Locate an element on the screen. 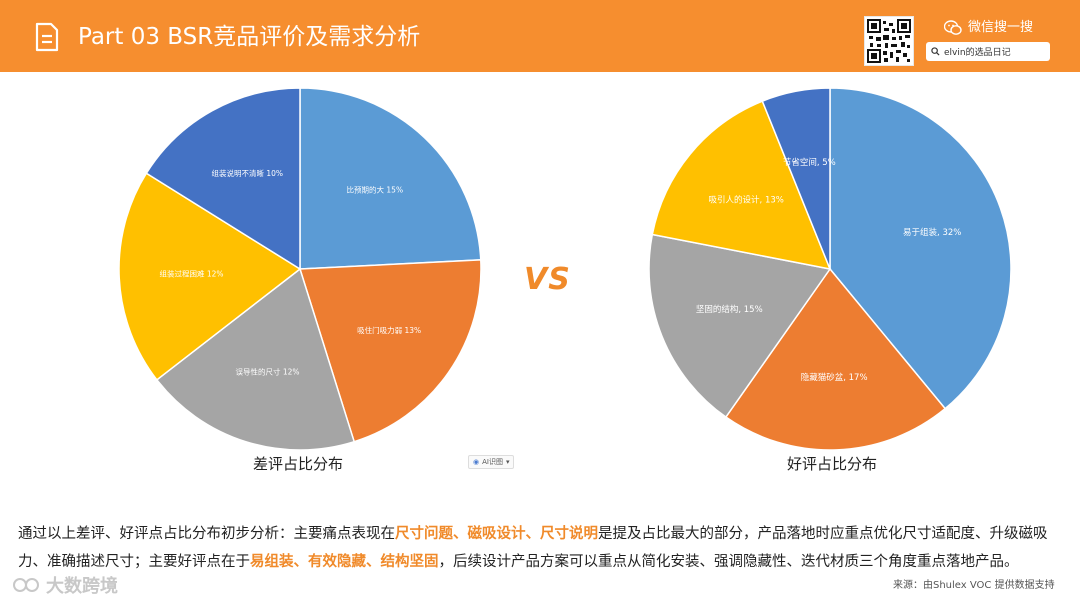 Image resolution: width=1080 pixels, height=609 pixels. analysis-text-1: 通过以上差评、好评点占比分布初步分析：主要痛点表现在 is located at coordinates (206, 534).